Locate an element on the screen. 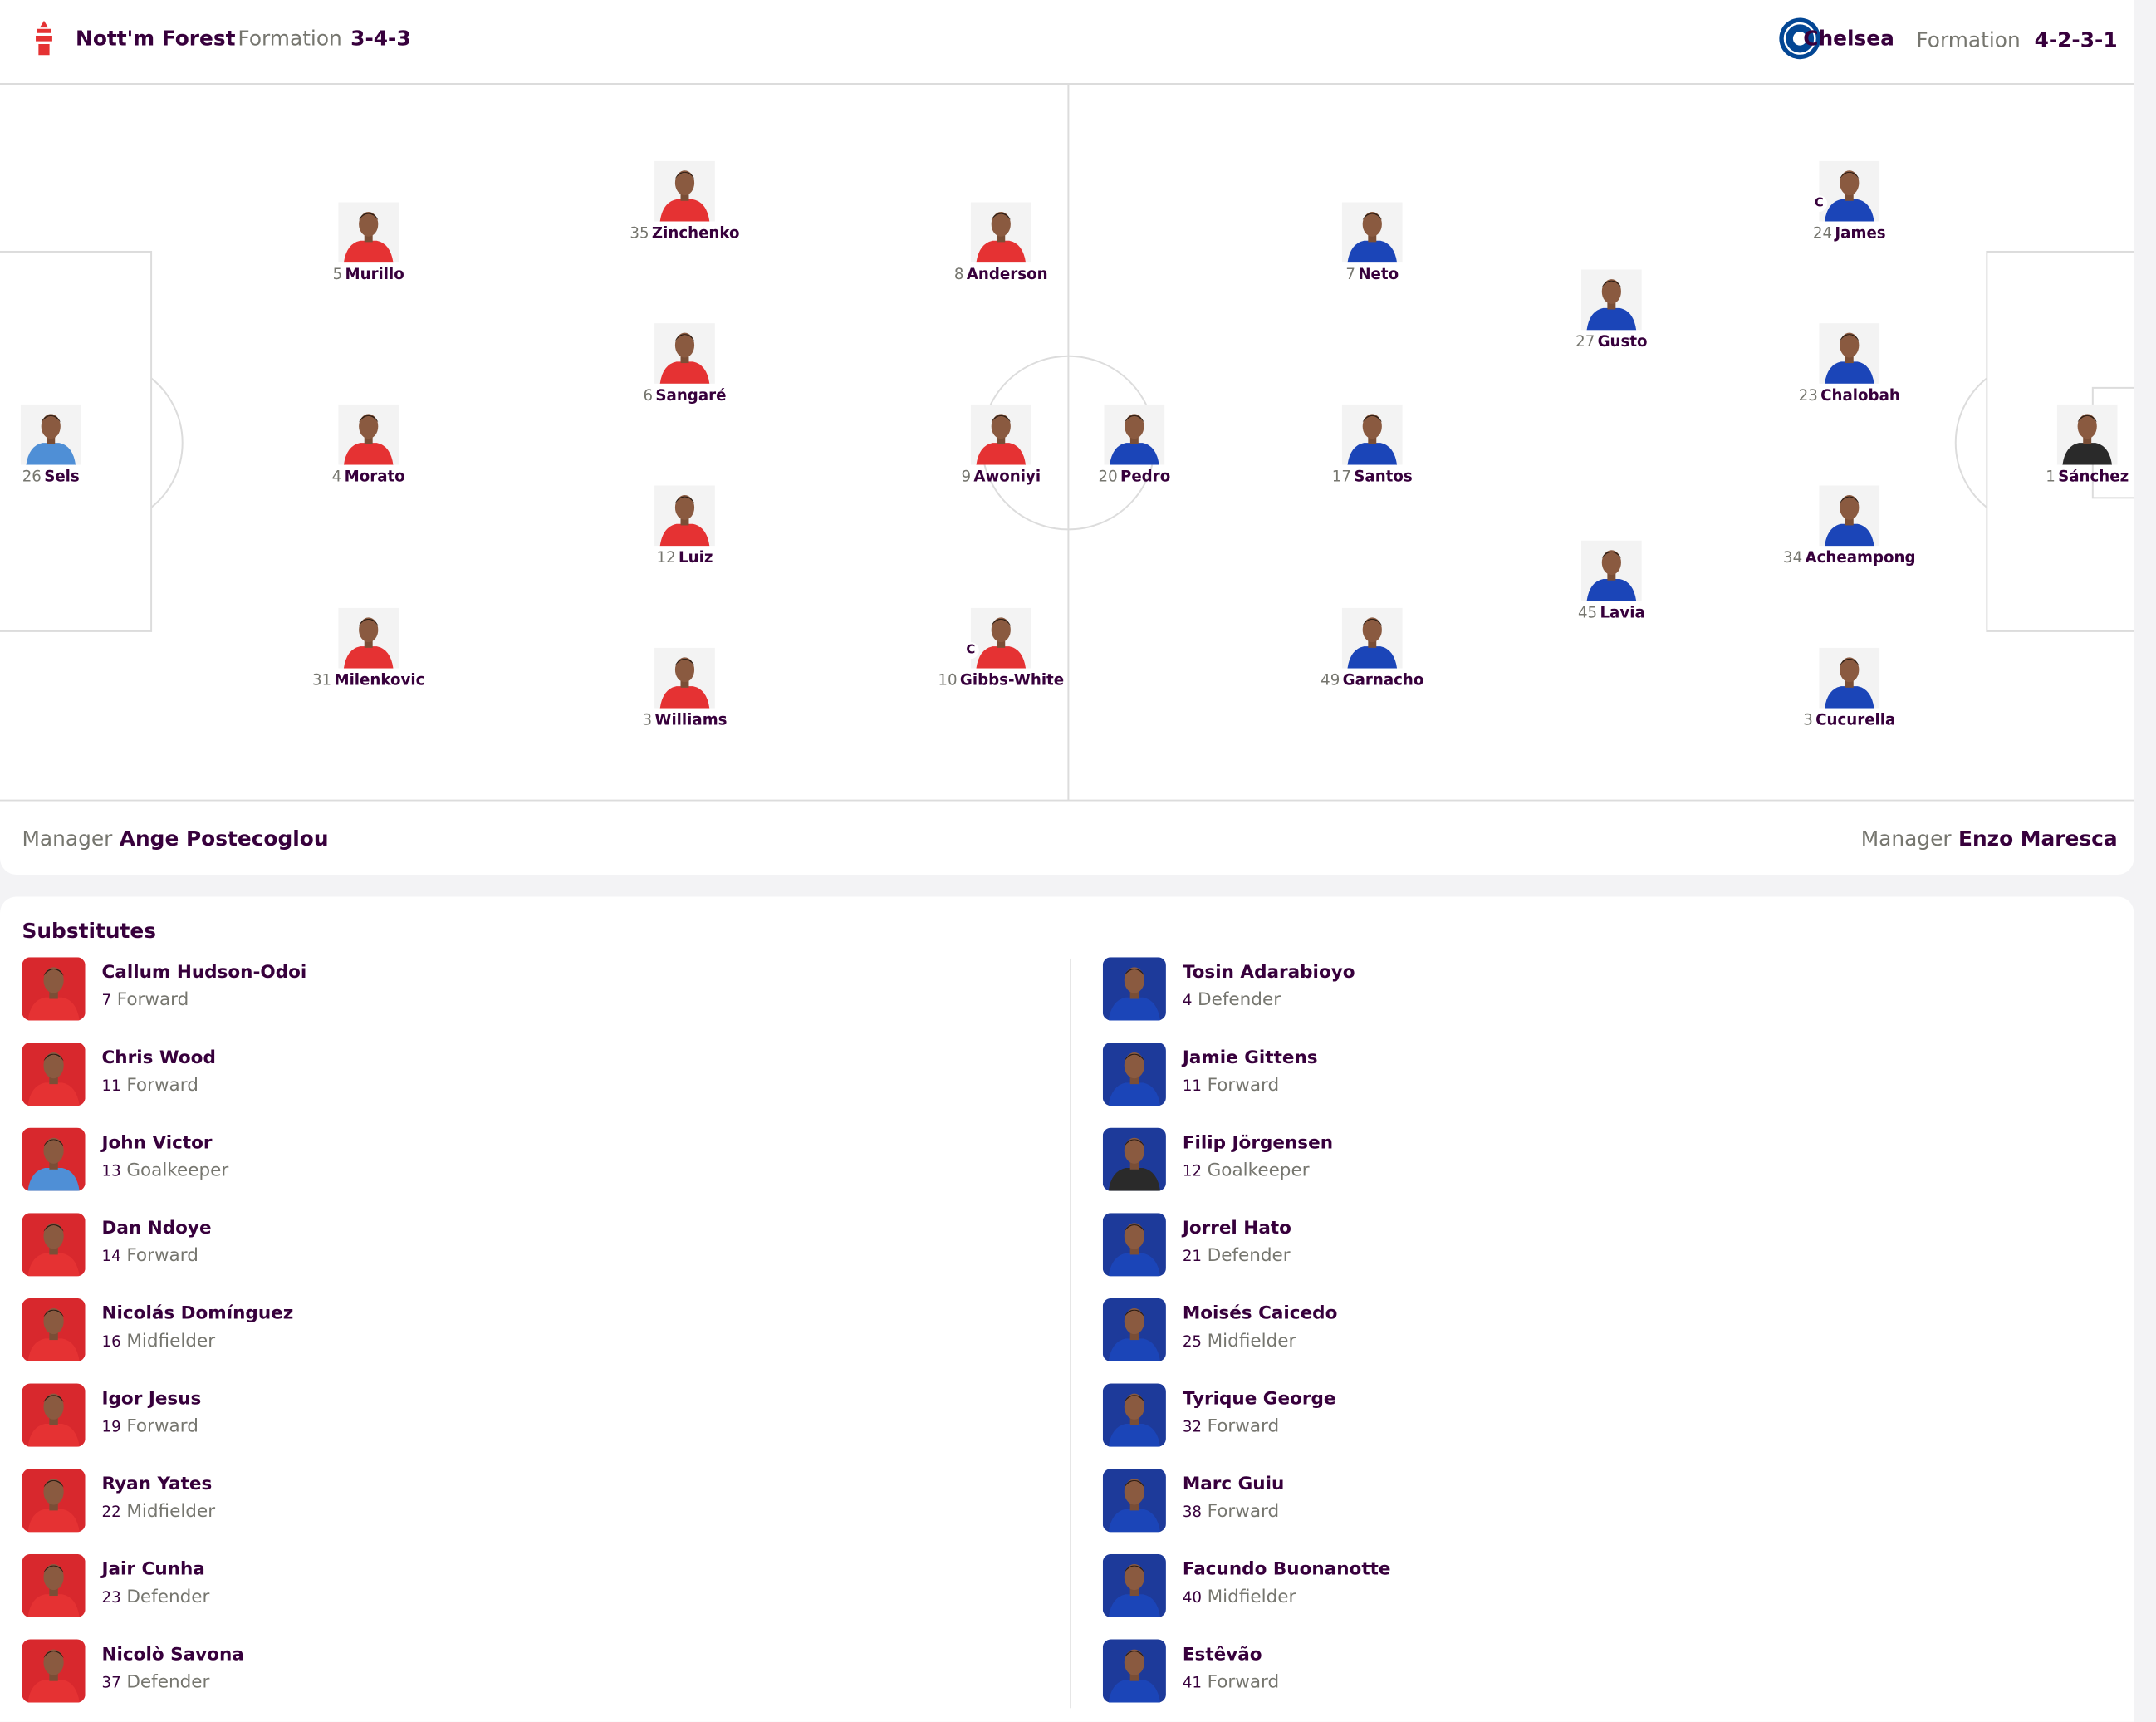 This screenshot has height=1722, width=2156. sub-info: 19 Forward is located at coordinates (150, 1426).